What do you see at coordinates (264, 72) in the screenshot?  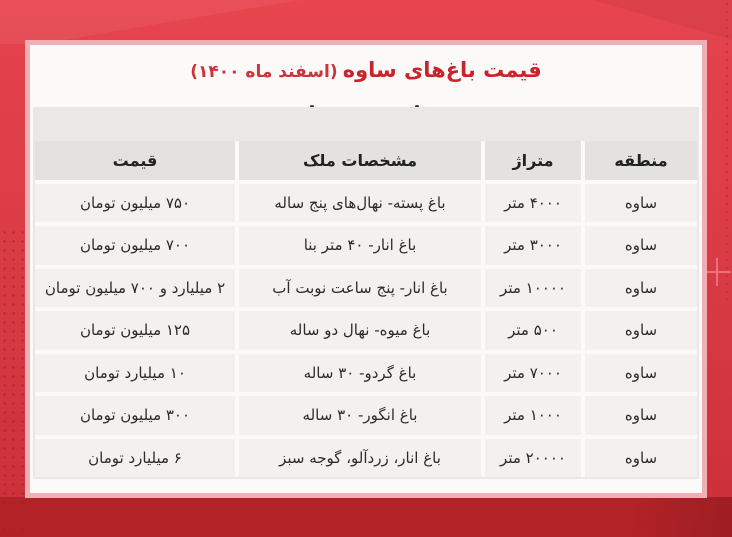 I see `title-date: (اسفند ماه ۱۴۰۰)` at bounding box center [264, 72].